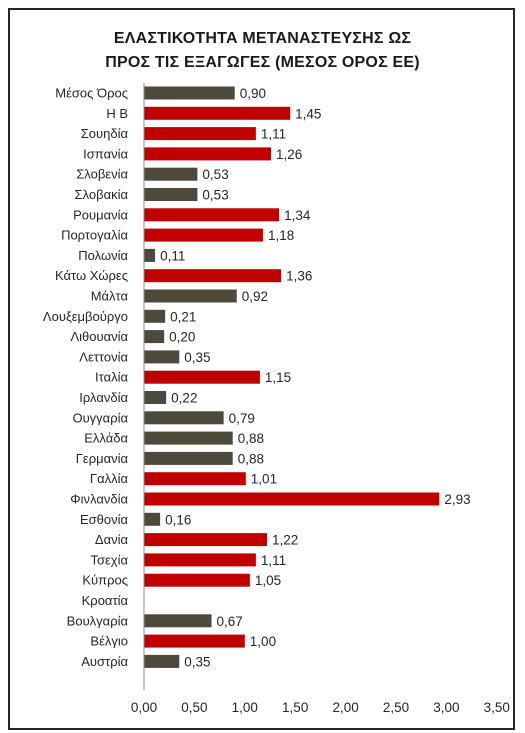  I want to click on category-label: Κροατία, so click(105, 600).